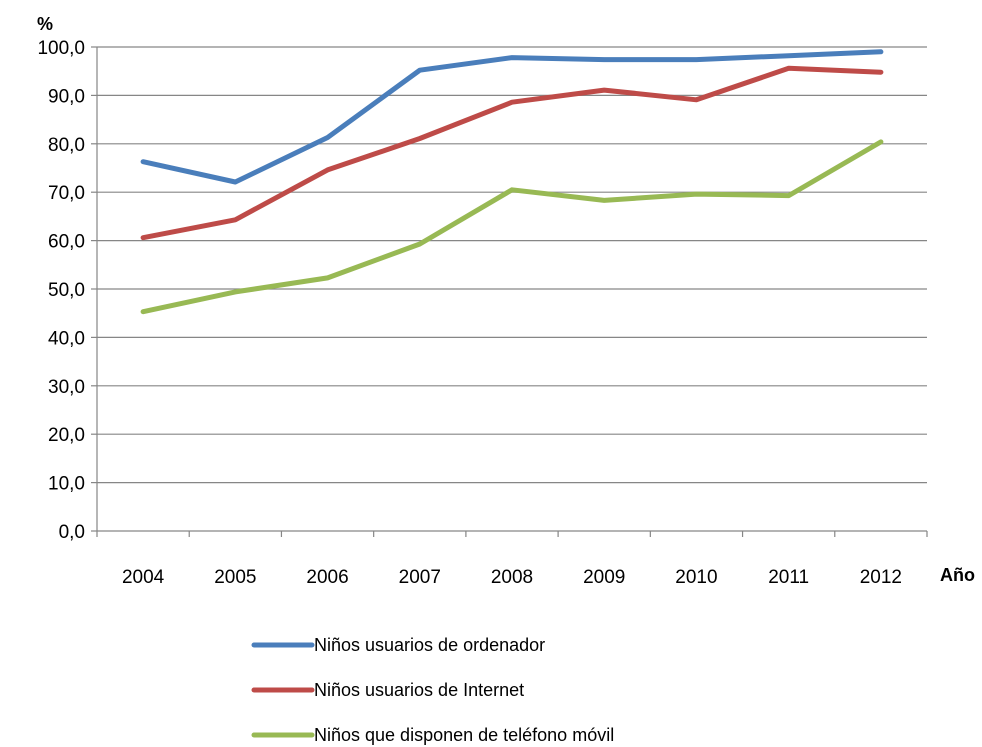 This screenshot has height=747, width=982. What do you see at coordinates (512, 577) in the screenshot?
I see `x-tick-label: 2008` at bounding box center [512, 577].